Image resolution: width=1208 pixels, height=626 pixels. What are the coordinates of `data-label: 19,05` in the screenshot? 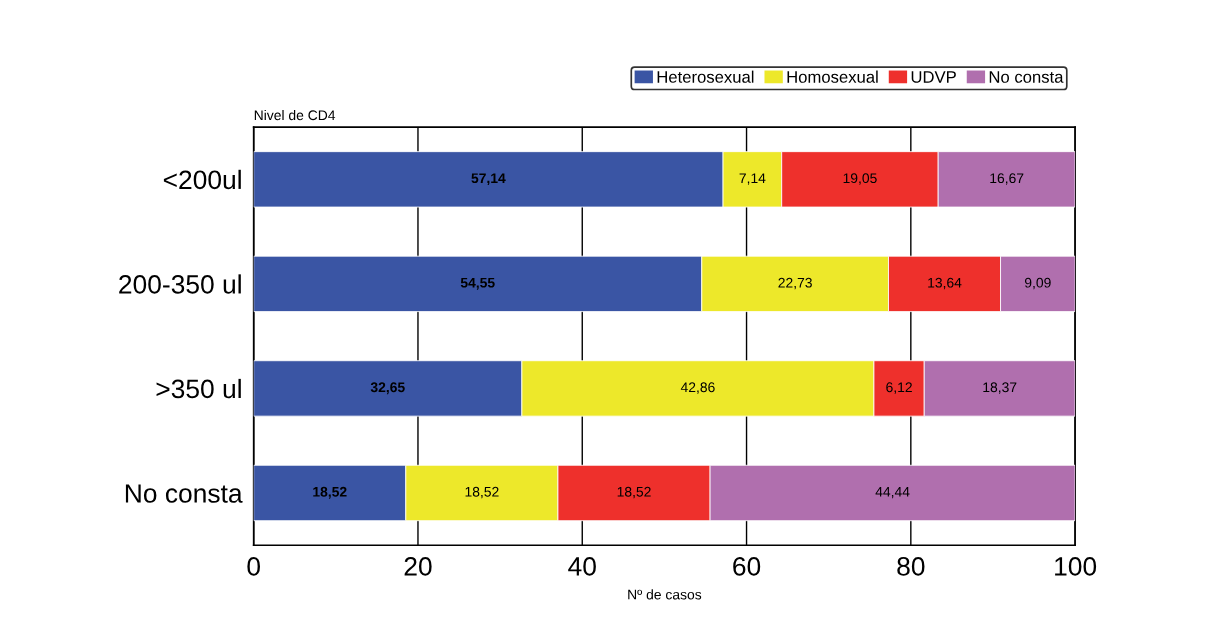 It's located at (860, 179).